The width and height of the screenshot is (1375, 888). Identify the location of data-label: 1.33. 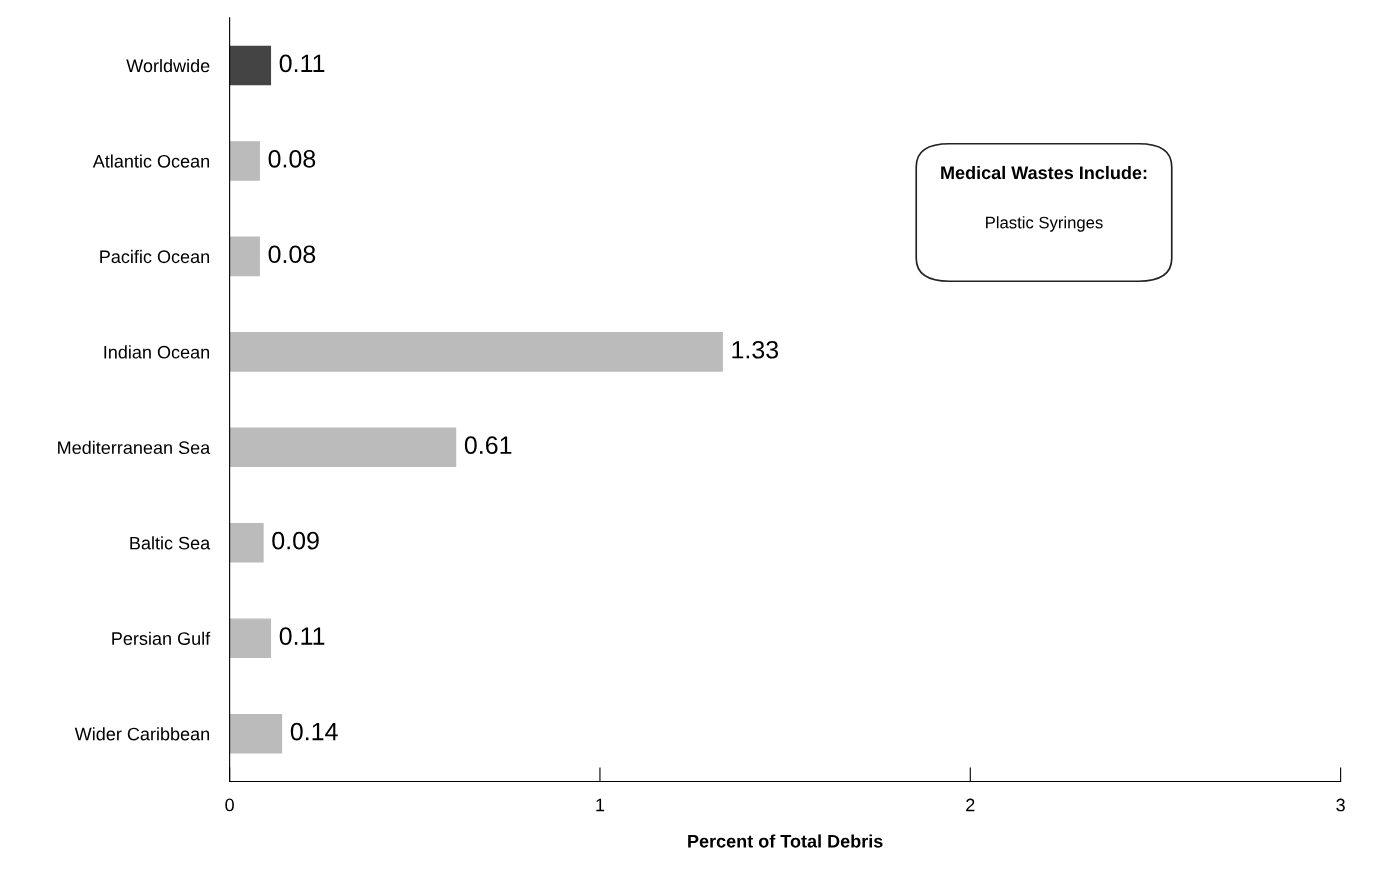
(755, 349).